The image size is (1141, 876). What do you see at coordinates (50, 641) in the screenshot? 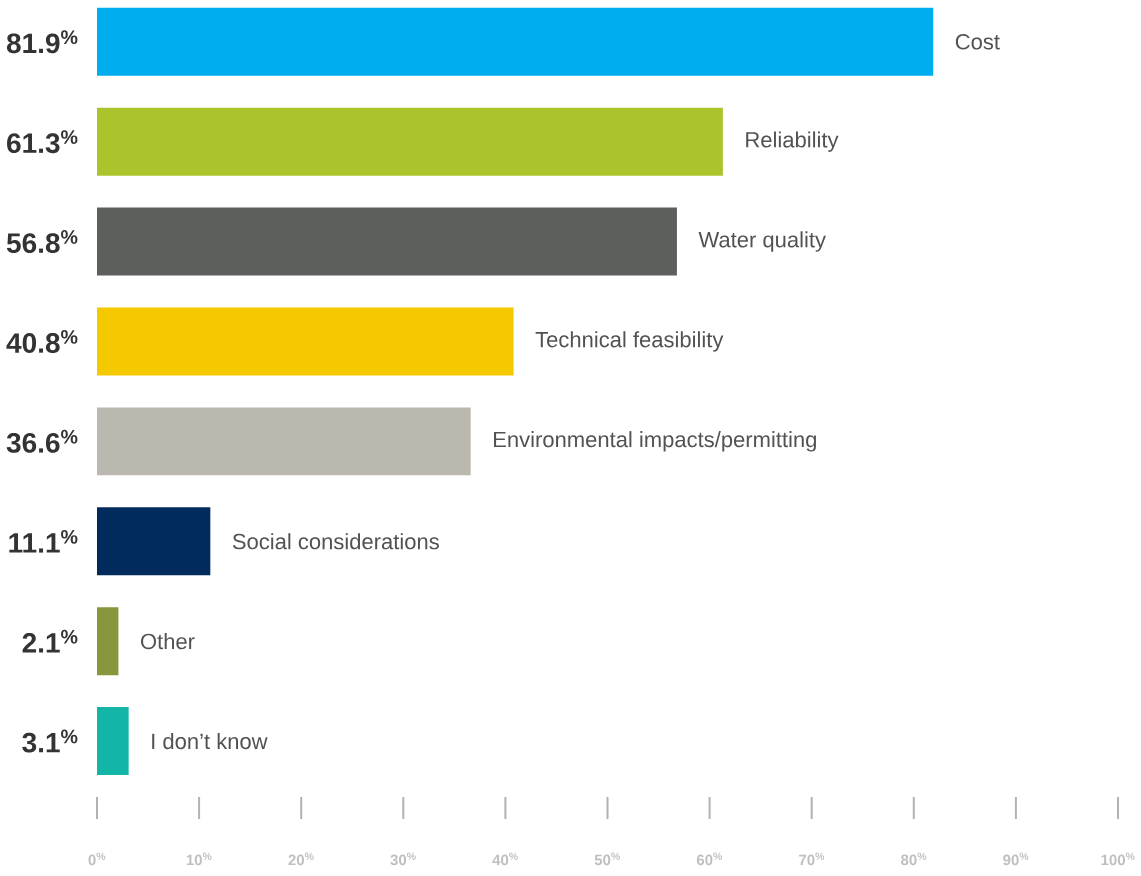
I see `data-label: 2.1$^{%}$` at bounding box center [50, 641].